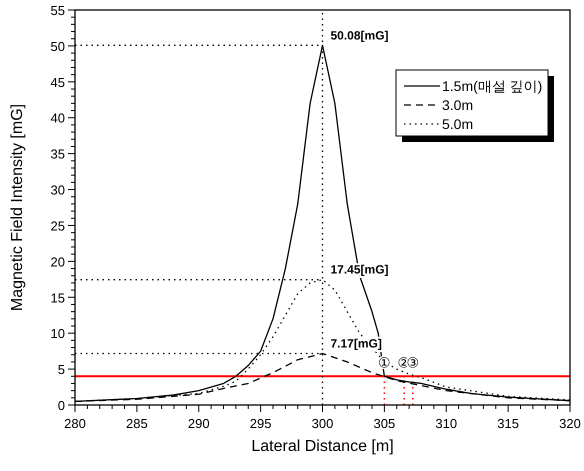 This screenshot has height=471, width=584. Describe the element at coordinates (57, 82) in the screenshot. I see `y-tick-label: 45` at that location.